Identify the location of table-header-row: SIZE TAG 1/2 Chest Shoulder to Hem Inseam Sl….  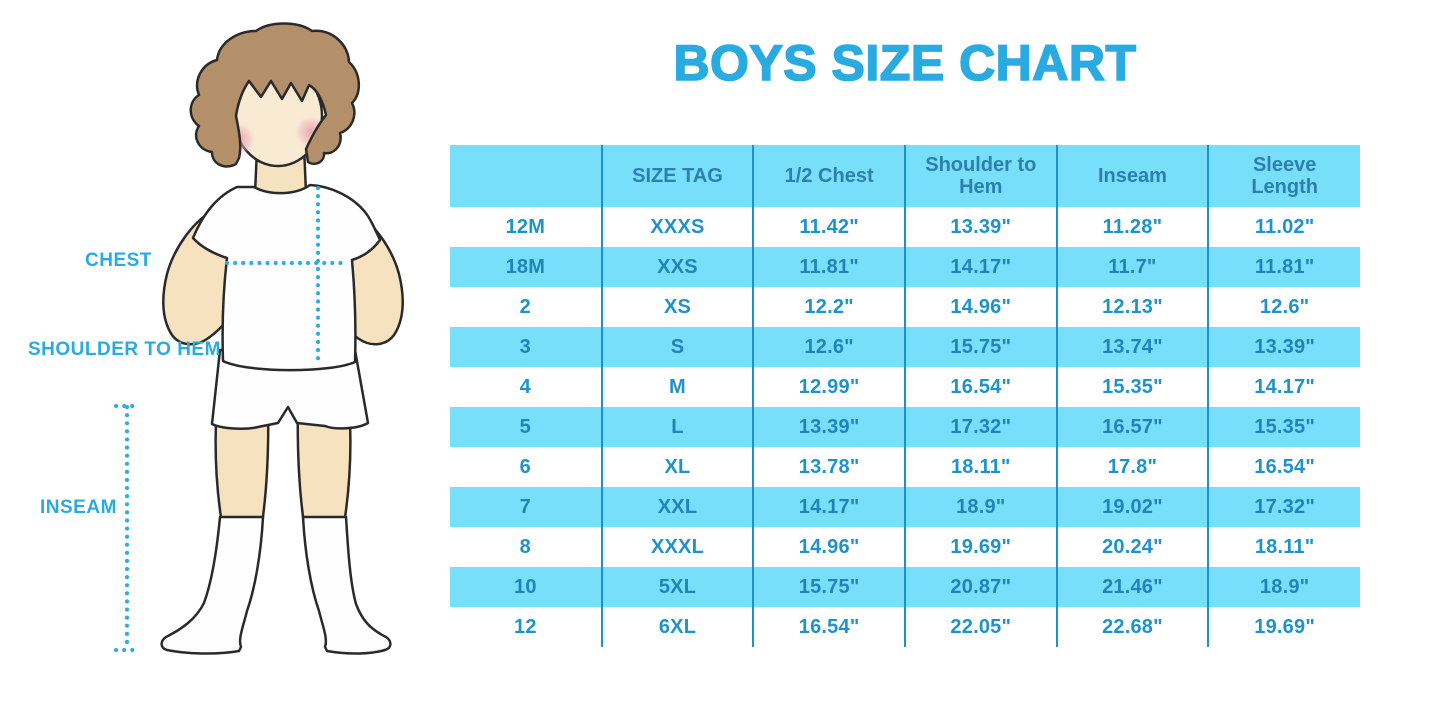
(905, 176).